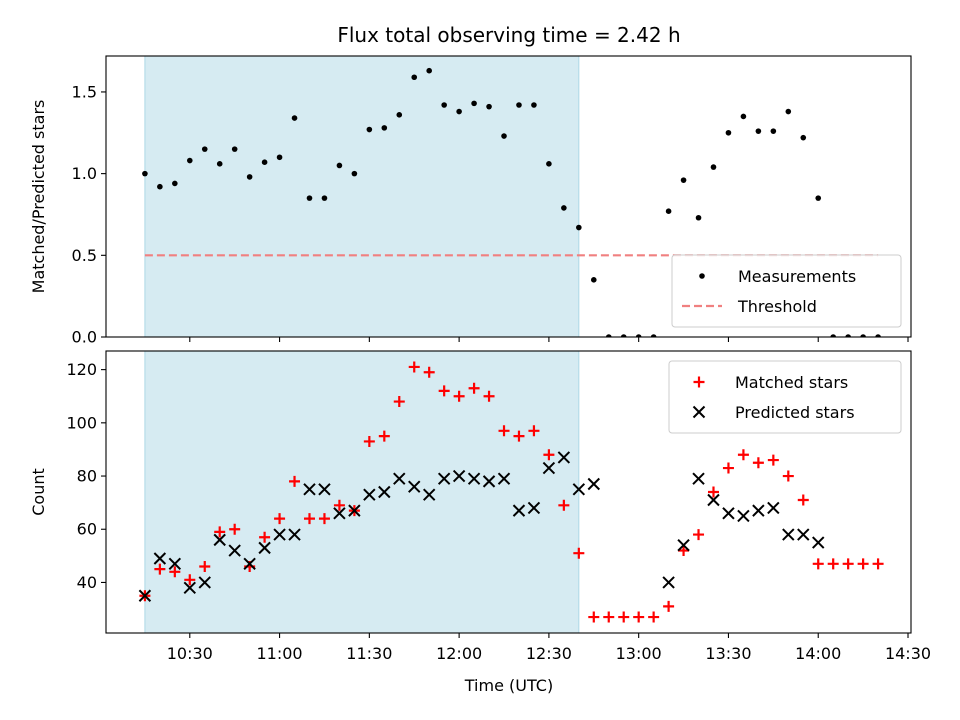  Describe the element at coordinates (639, 653) in the screenshot. I see `x-tick-label: 13:00` at that location.